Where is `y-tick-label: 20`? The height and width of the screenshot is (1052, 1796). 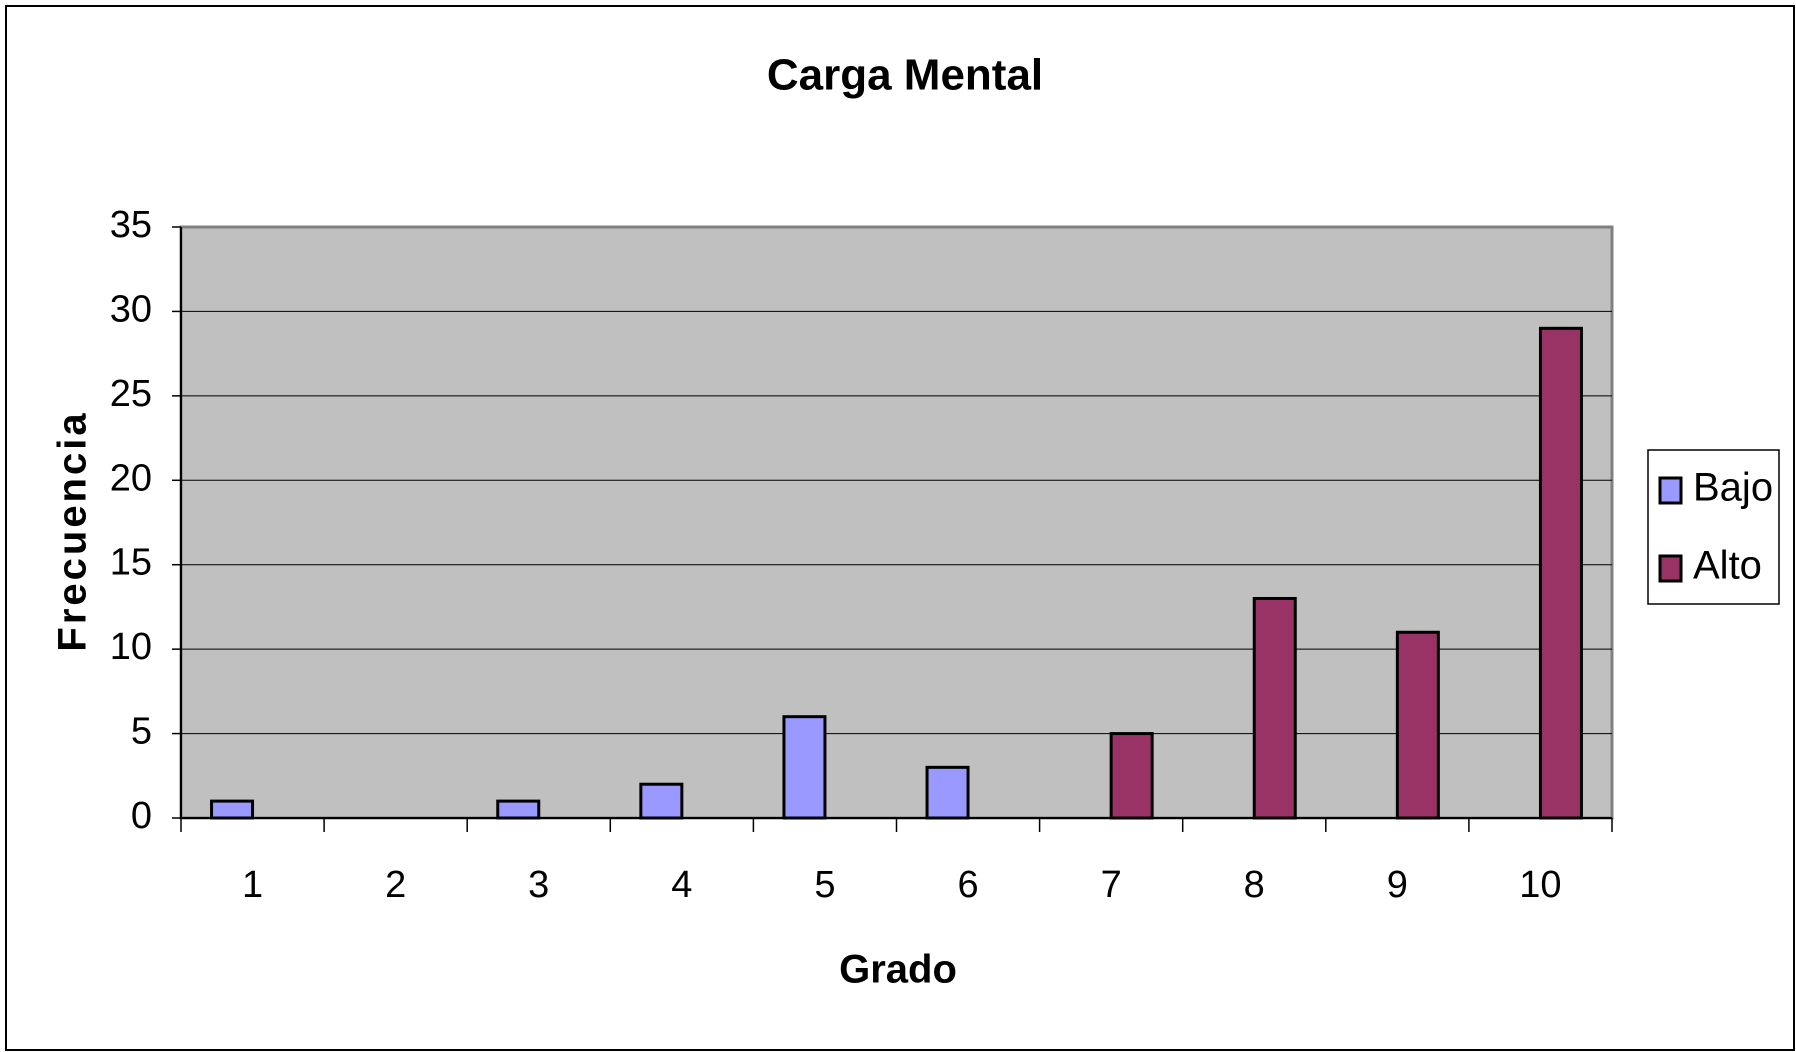
y-tick-label: 20 is located at coordinates (131, 478).